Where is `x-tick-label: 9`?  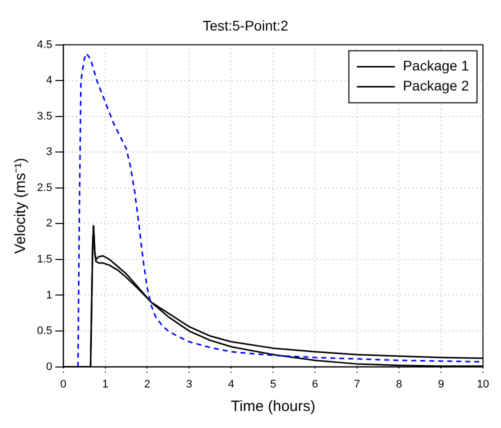
x-tick-label: 9 is located at coordinates (441, 384).